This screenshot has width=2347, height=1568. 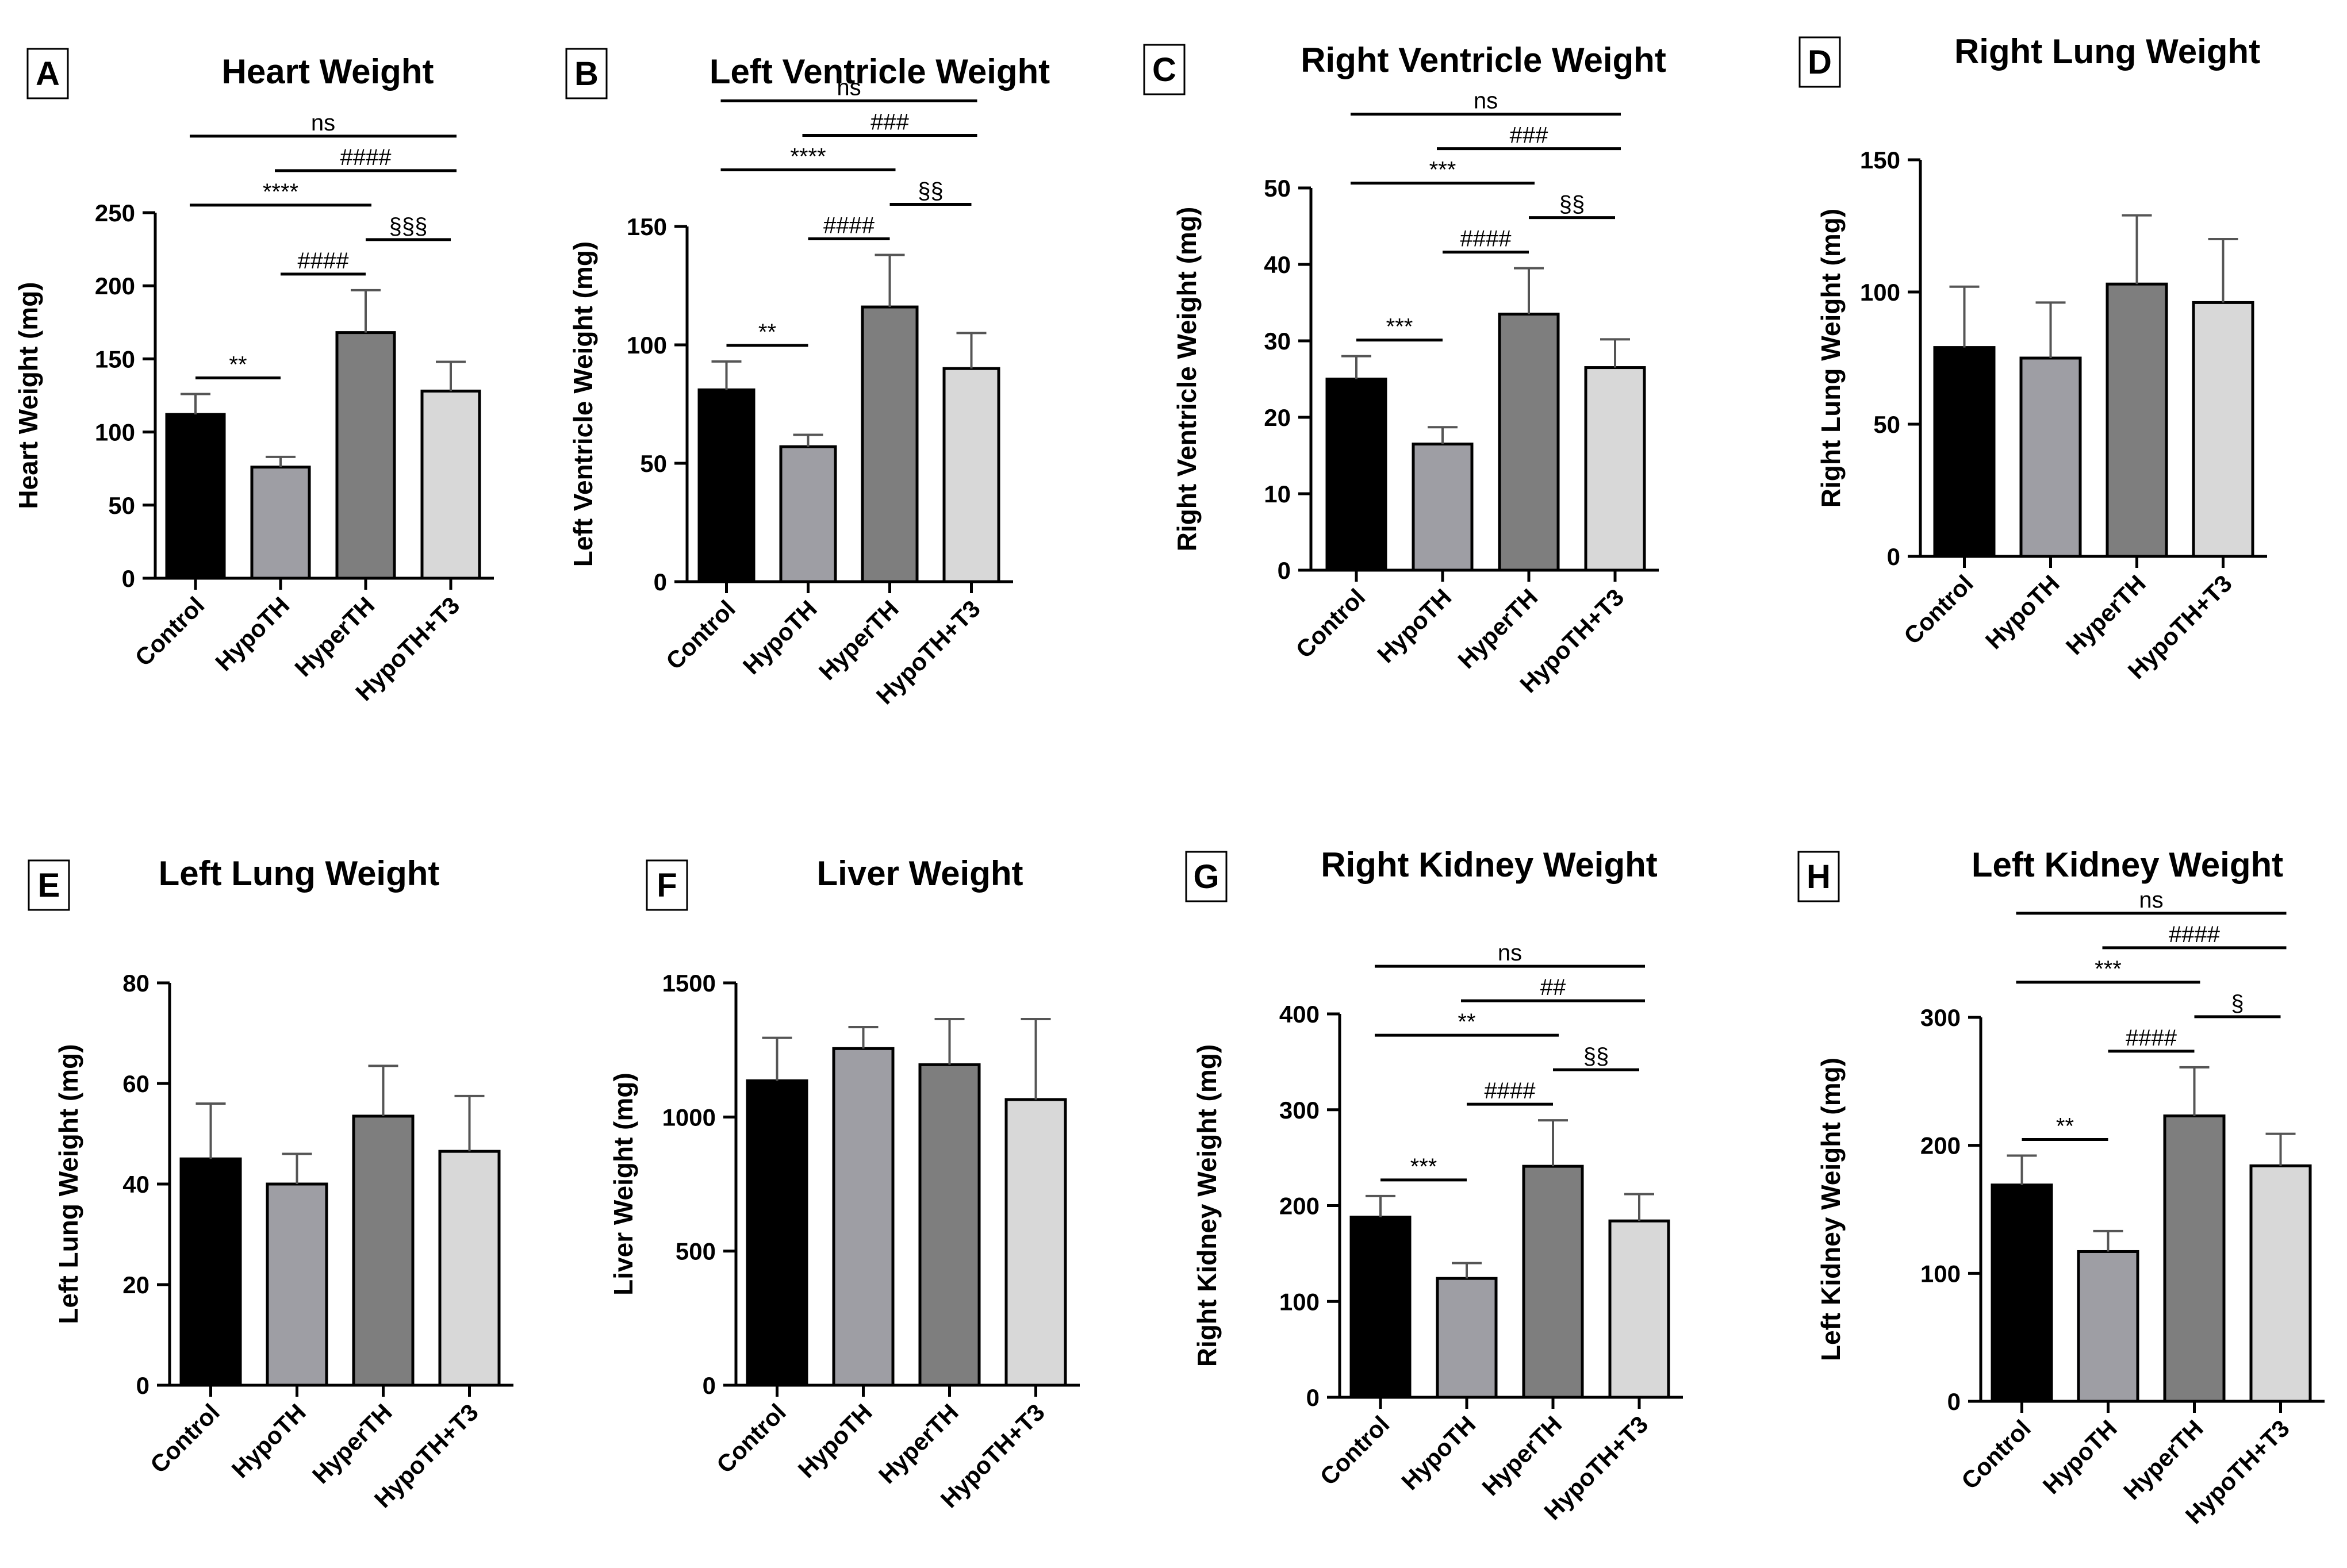 I want to click on y-tick-label: 10, so click(x=1277, y=495).